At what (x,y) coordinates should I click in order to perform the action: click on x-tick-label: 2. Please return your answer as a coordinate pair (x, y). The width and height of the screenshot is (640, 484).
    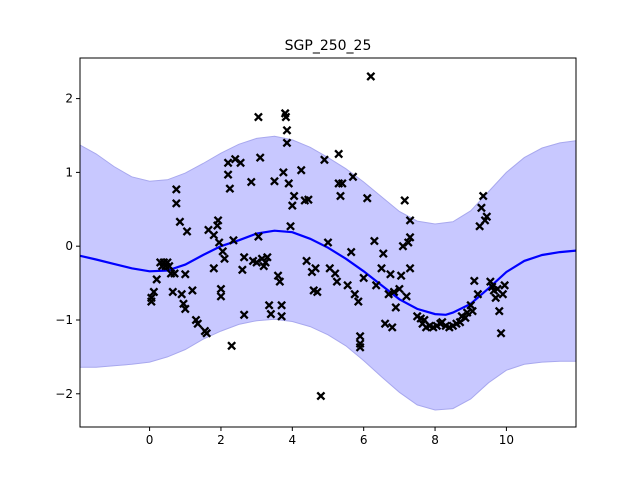
    Looking at the image, I should click on (221, 440).